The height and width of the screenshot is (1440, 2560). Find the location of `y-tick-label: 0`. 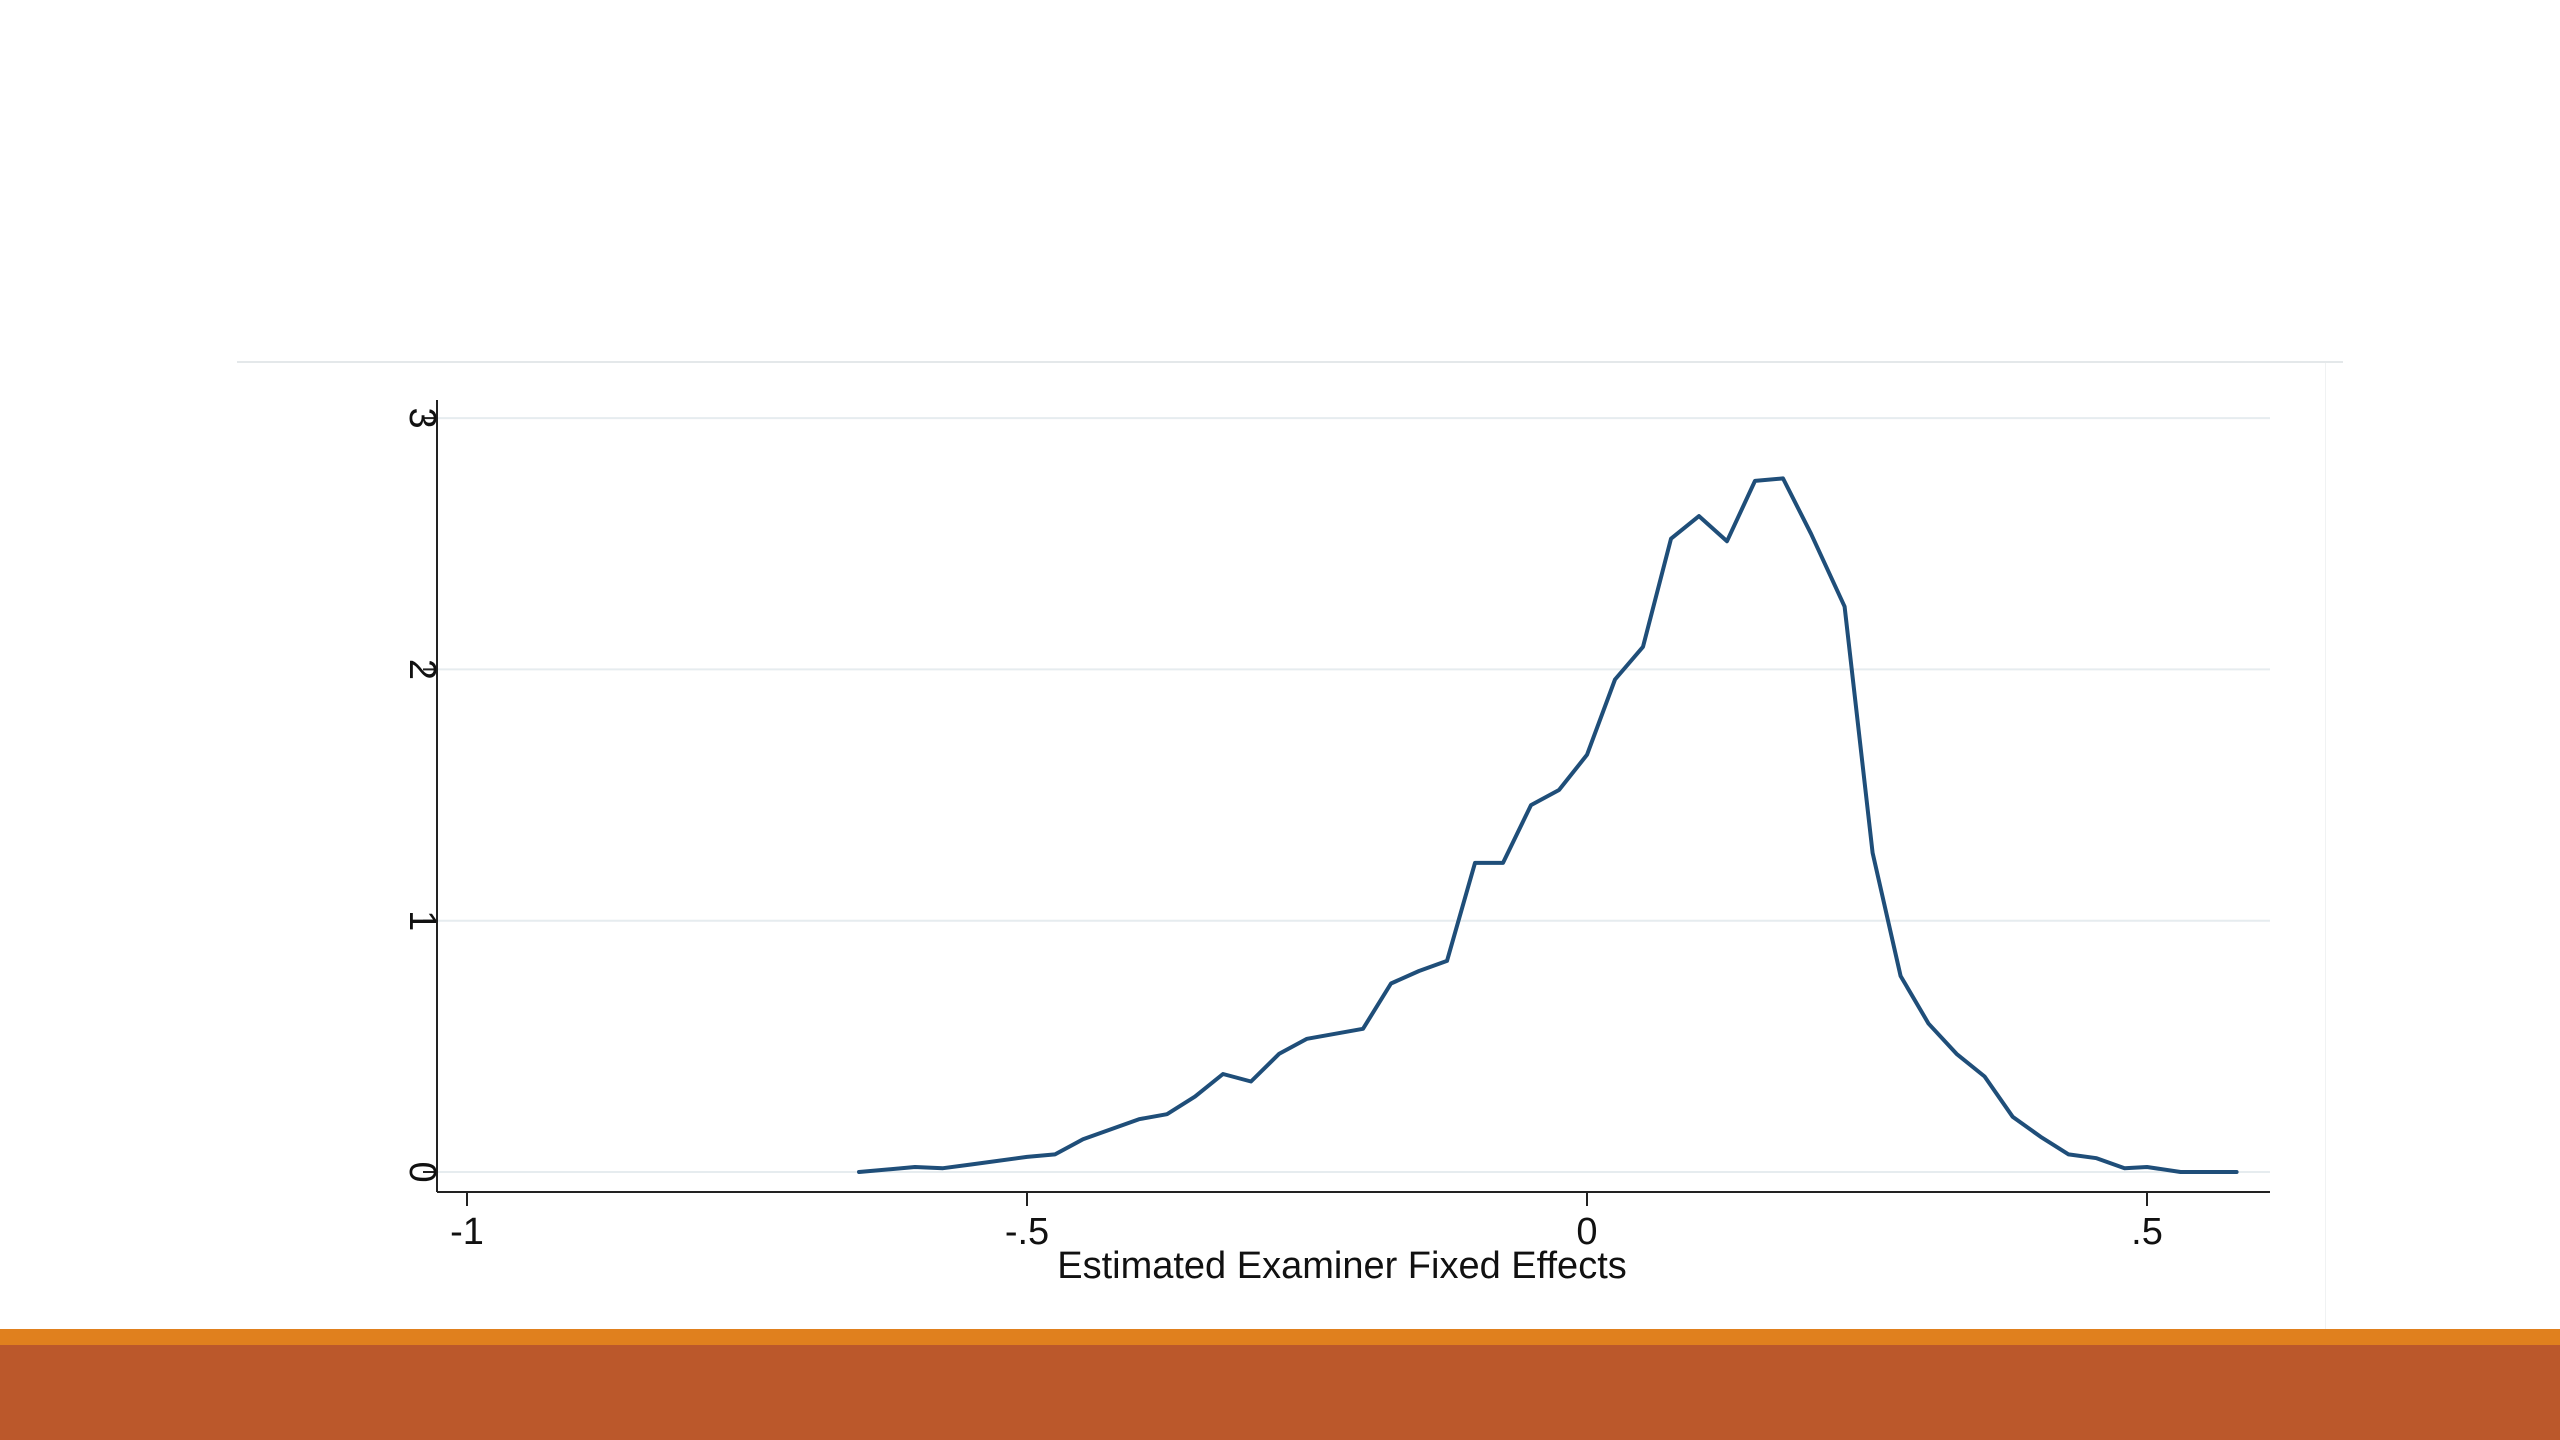

y-tick-label: 0 is located at coordinates (422, 1171).